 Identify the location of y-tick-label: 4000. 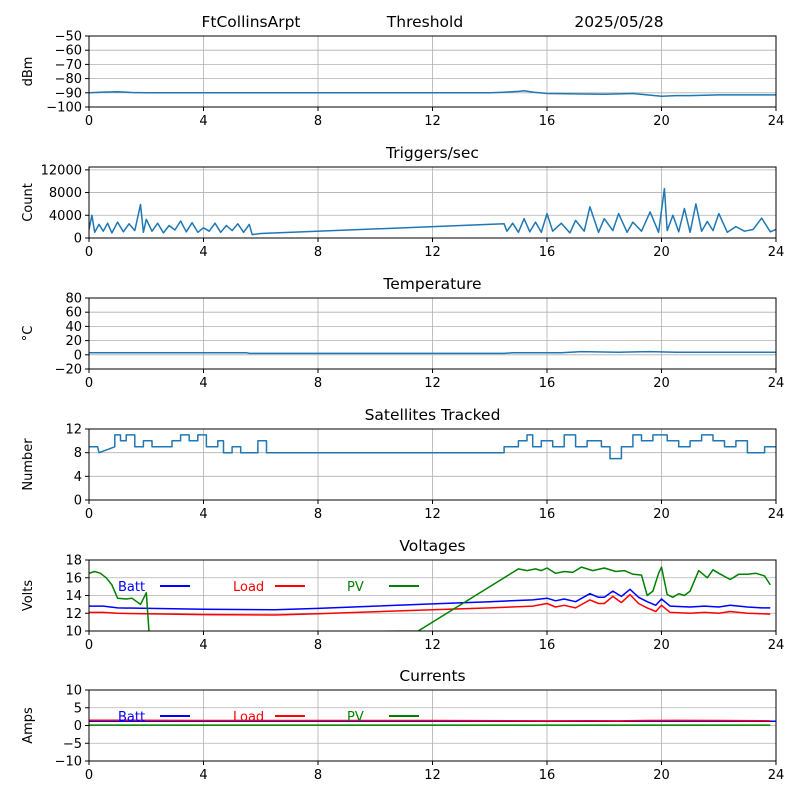
(65, 216).